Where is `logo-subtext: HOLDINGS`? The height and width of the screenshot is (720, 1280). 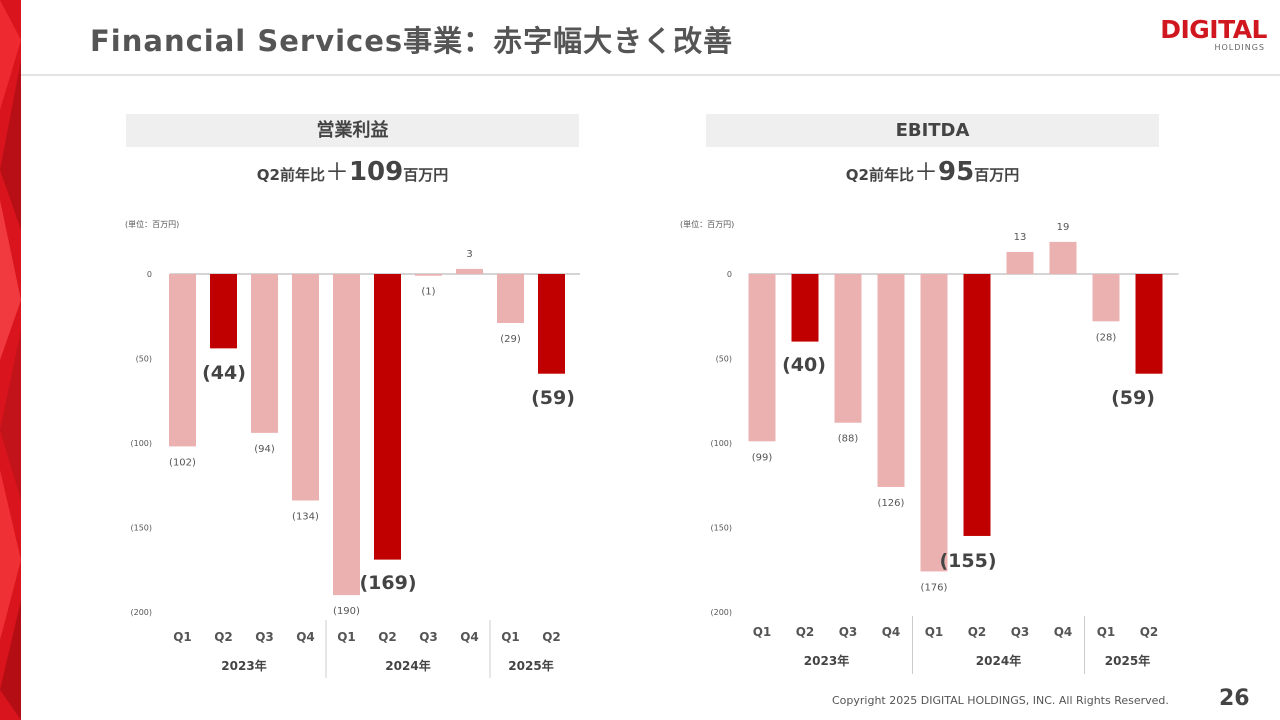
logo-subtext: HOLDINGS is located at coordinates (1239, 47).